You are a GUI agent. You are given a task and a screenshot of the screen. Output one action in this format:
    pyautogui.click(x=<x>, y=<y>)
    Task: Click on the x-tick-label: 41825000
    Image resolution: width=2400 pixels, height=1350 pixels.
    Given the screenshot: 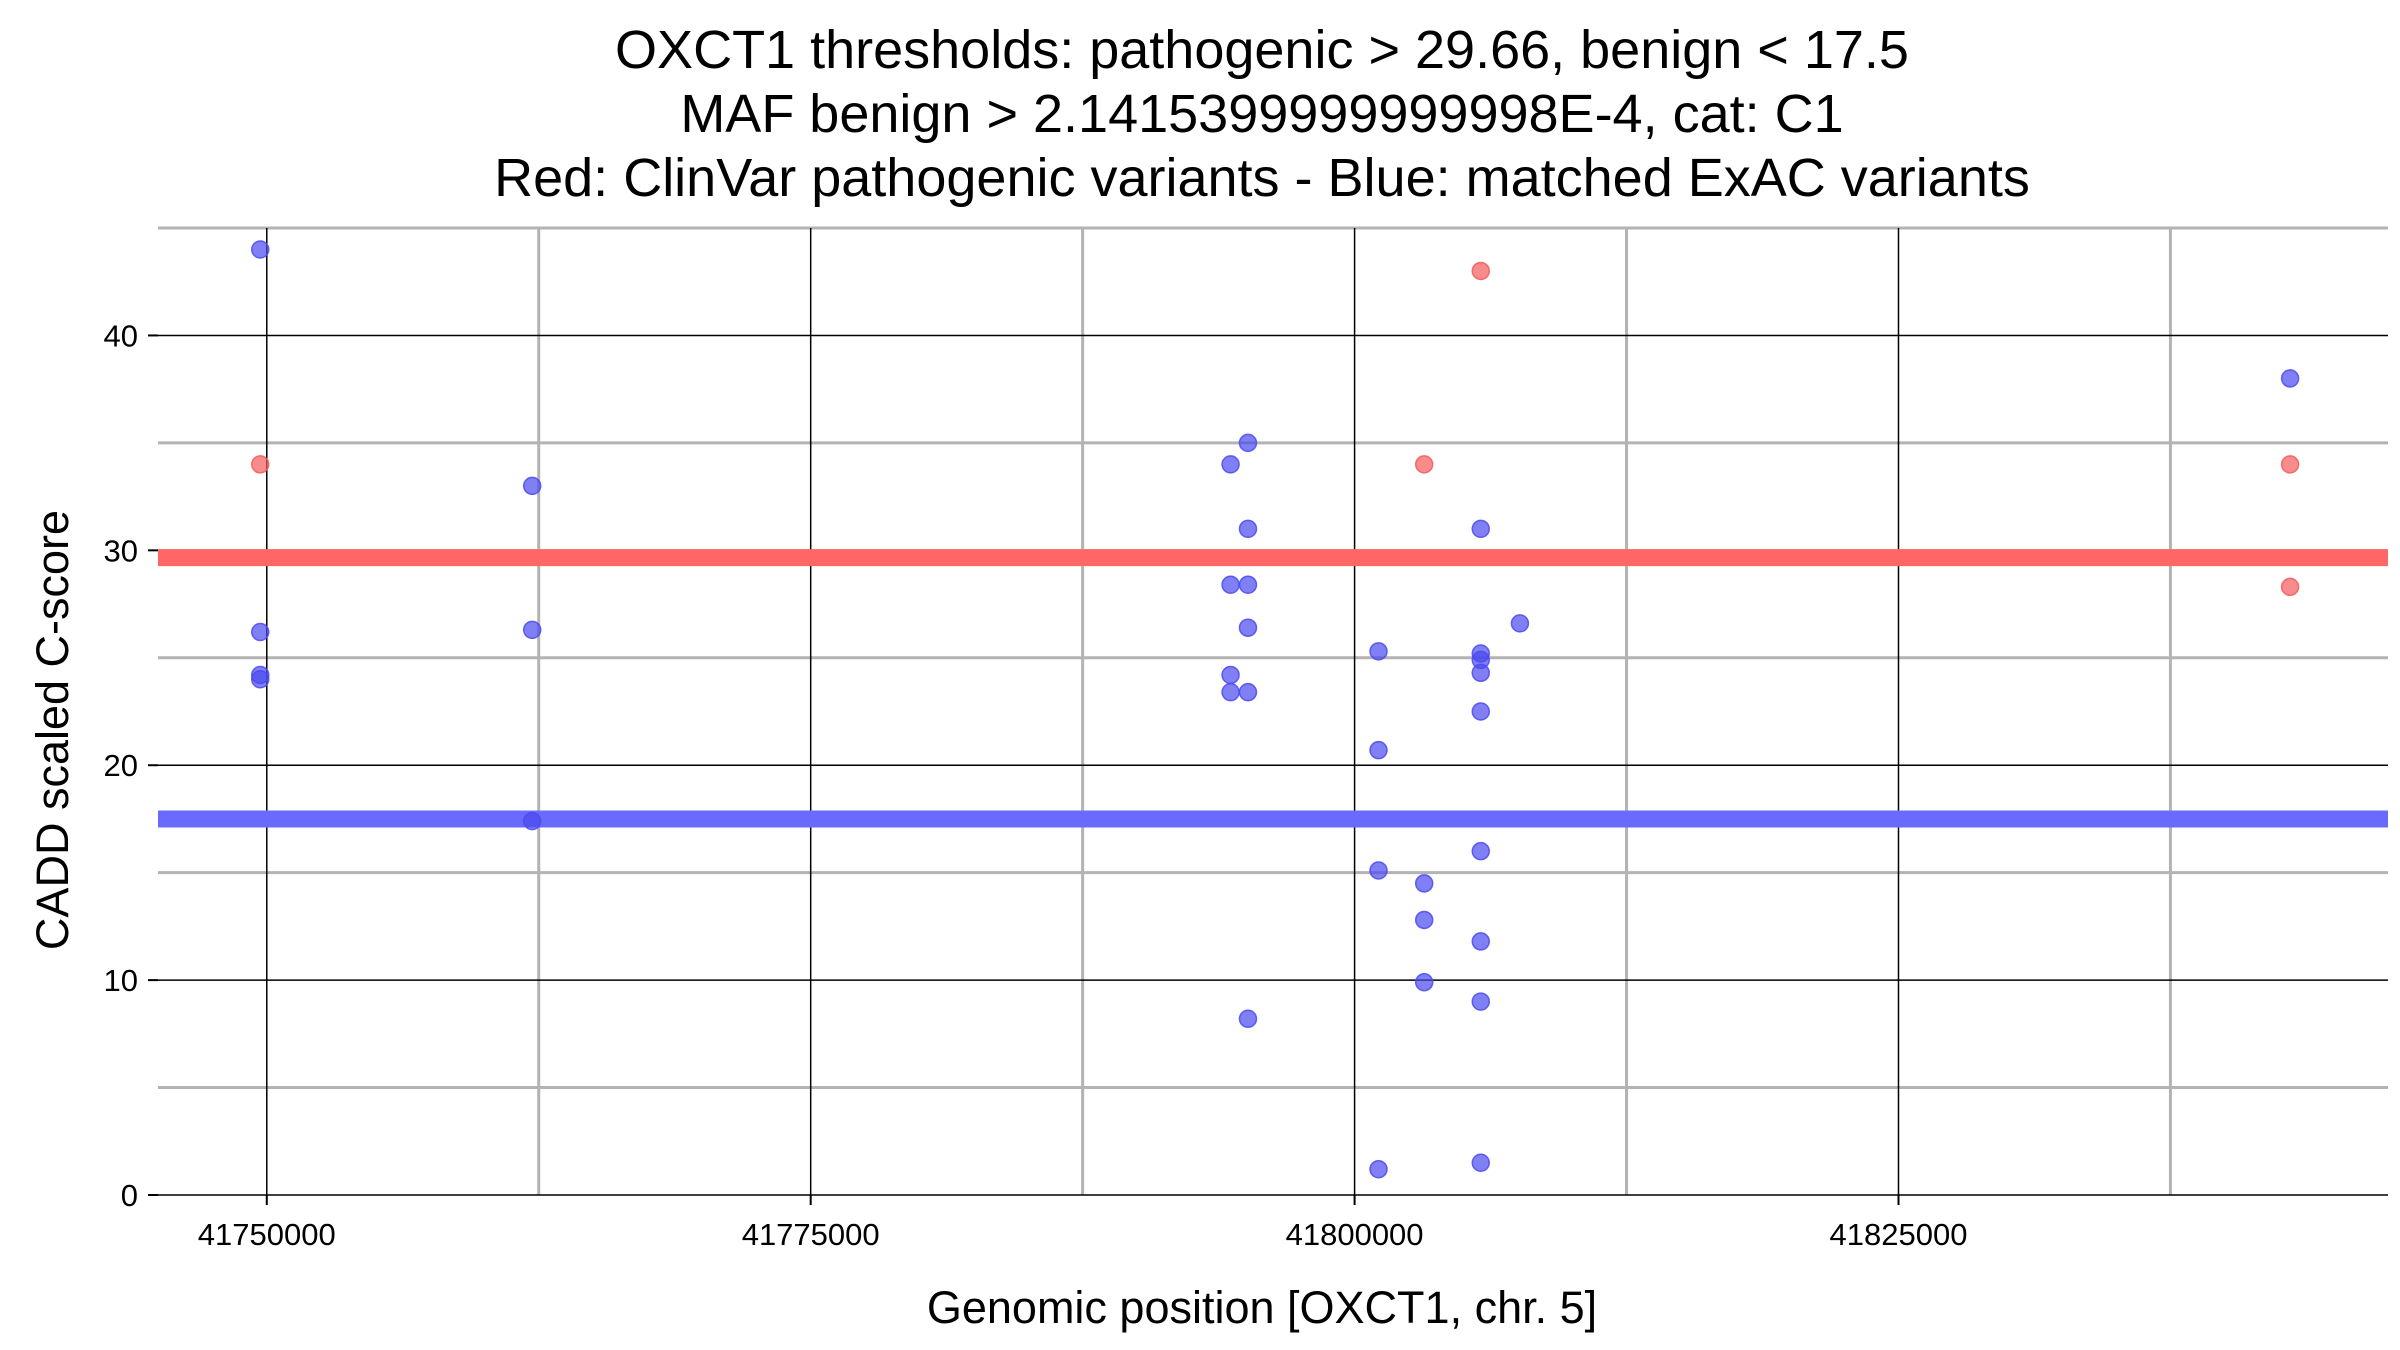 What is the action you would take?
    pyautogui.click(x=1899, y=1234)
    